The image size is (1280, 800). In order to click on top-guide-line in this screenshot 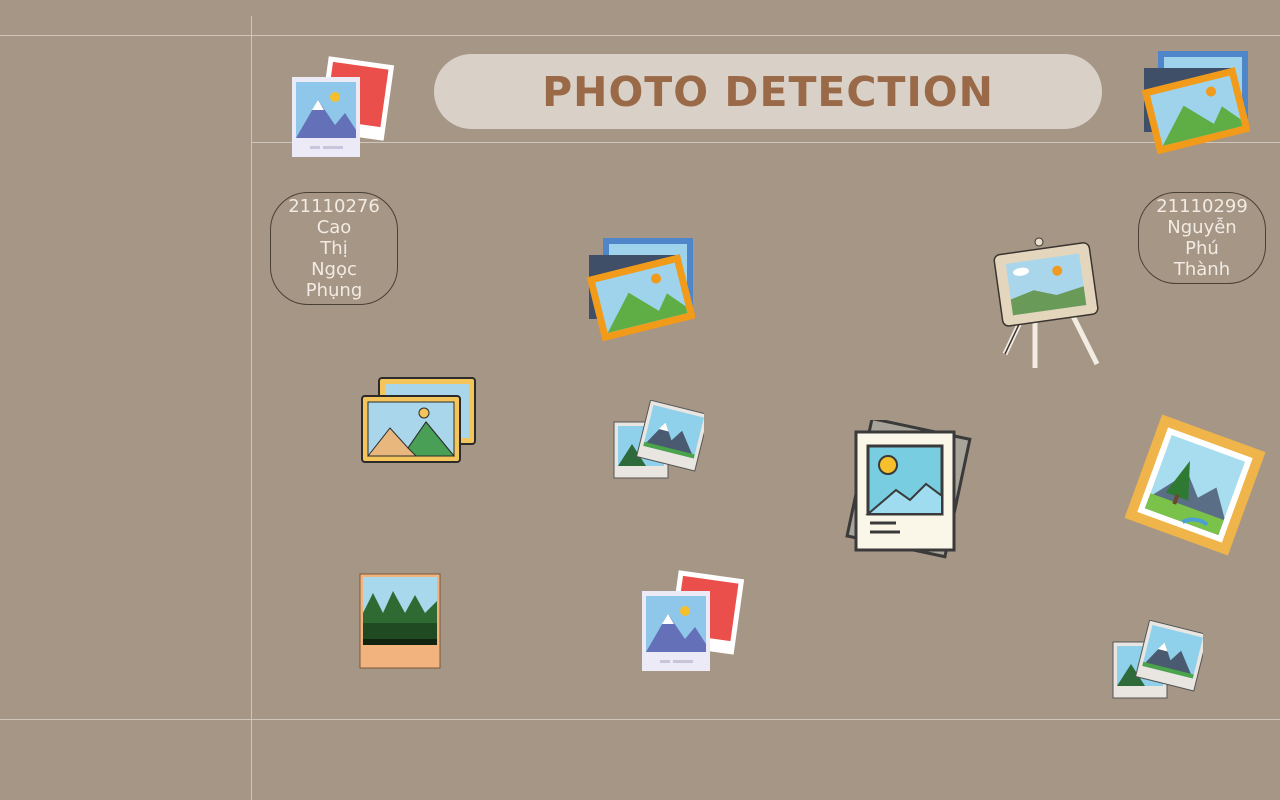, I will do `click(640, 35)`.